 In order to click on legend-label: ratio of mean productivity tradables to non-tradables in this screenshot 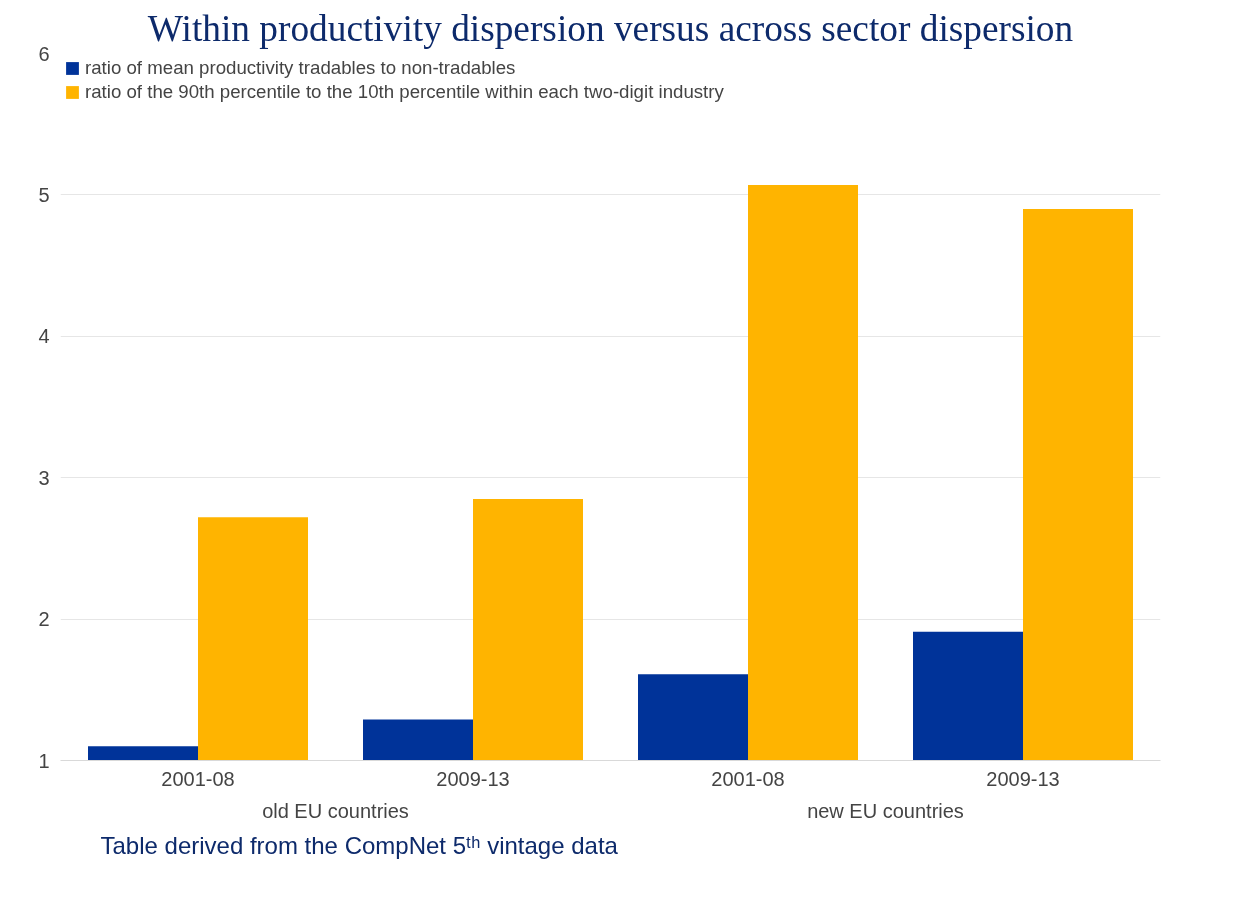, I will do `click(300, 68)`.